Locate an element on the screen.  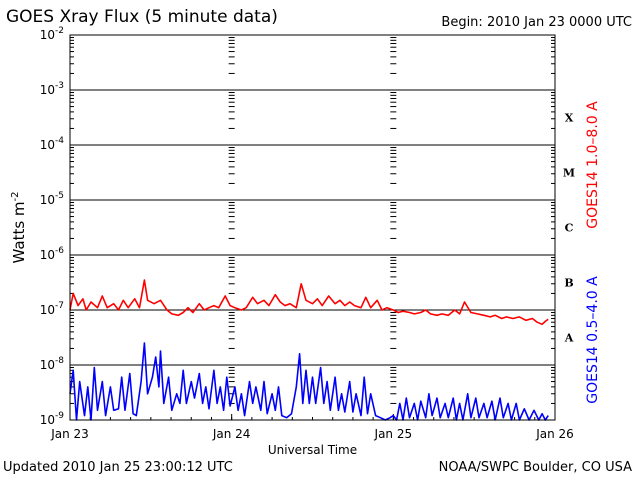
x-axis-label: Universal Time is located at coordinates (312, 450).